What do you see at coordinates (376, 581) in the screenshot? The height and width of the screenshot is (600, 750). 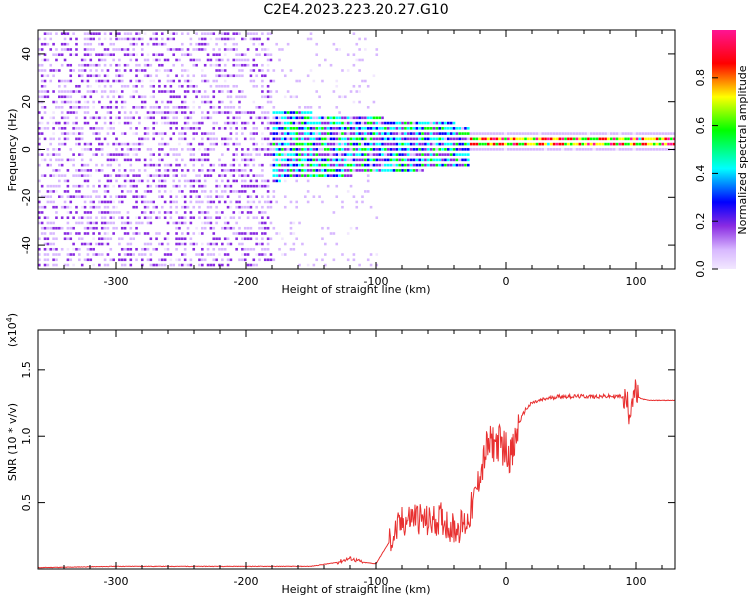 I see `x-tick-label: -100` at bounding box center [376, 581].